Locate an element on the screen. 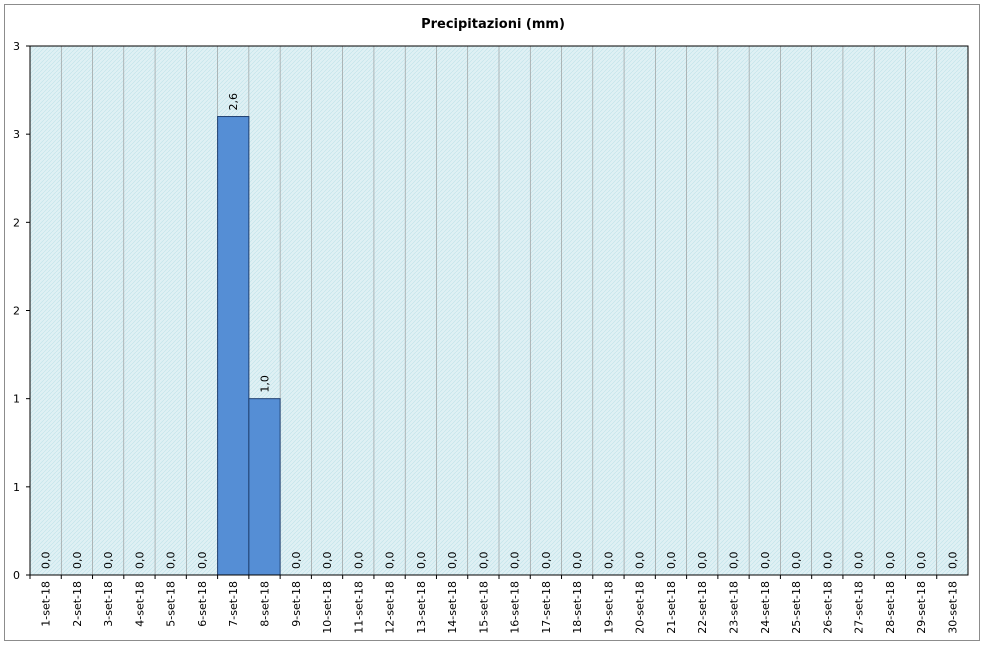 The width and height of the screenshot is (986, 647). x-tick-label: 3-set-18 is located at coordinates (108, 604).